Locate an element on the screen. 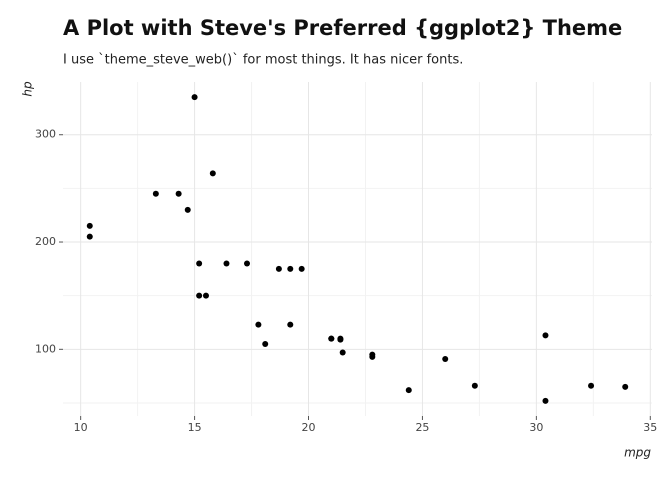 The height and width of the screenshot is (484, 672). y-tick-label: 100 is located at coordinates (45, 348).